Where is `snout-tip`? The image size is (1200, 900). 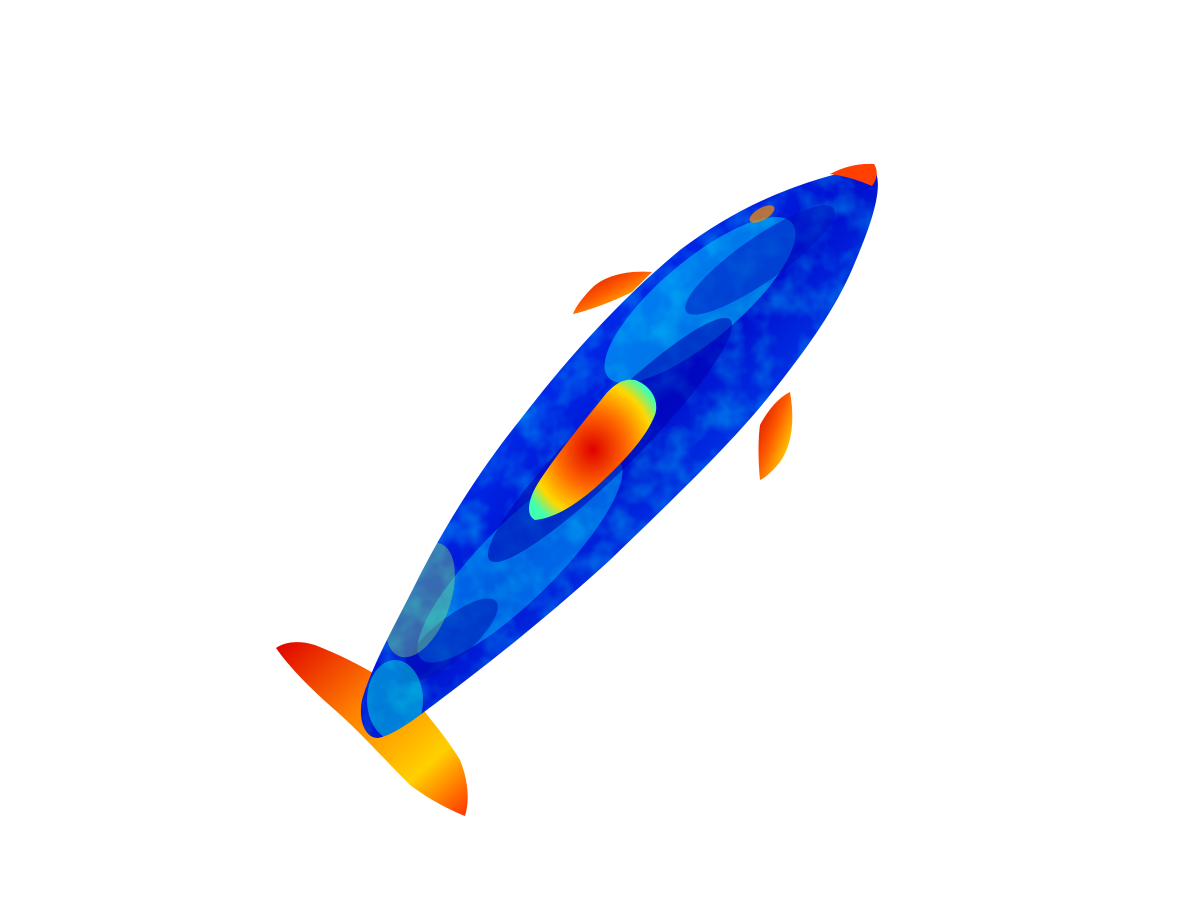 snout-tip is located at coordinates (853, 174).